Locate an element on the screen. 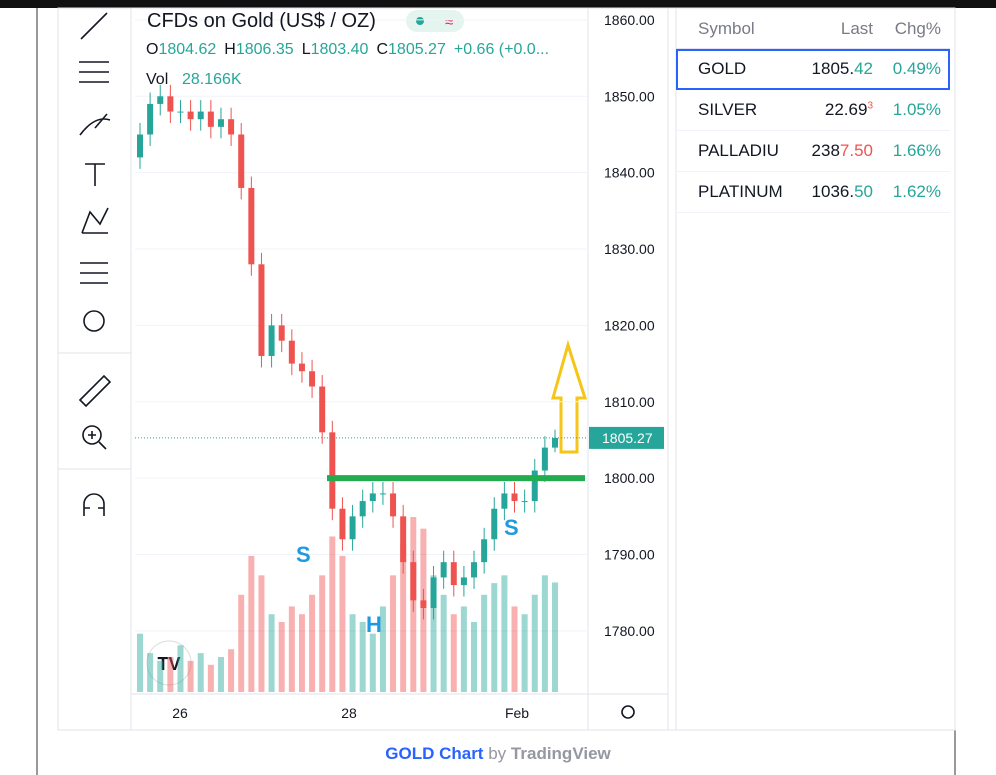 The height and width of the screenshot is (775, 996). change: 1.05% is located at coordinates (916, 109).